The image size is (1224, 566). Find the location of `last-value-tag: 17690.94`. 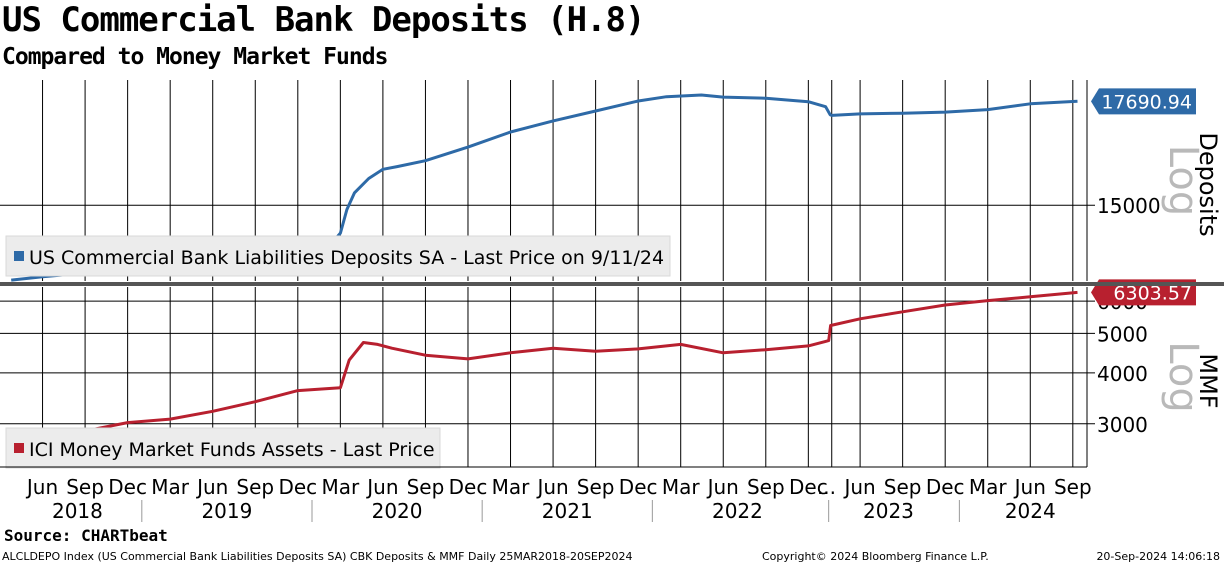

last-value-tag: 17690.94 is located at coordinates (1143, 101).